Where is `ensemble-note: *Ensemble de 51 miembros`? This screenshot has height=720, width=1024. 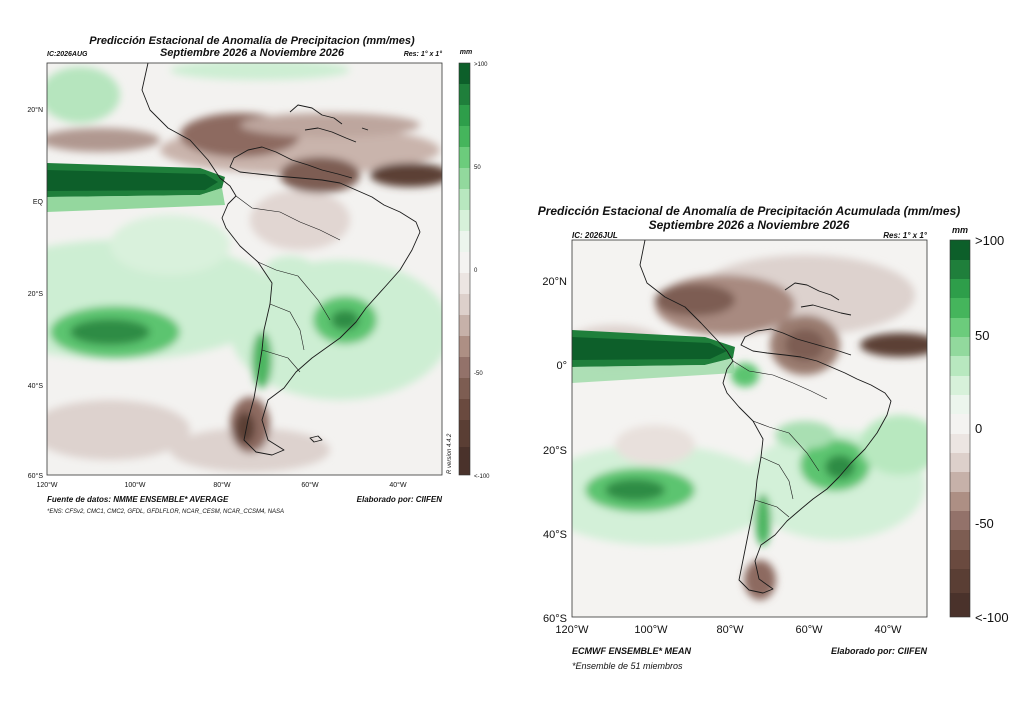
ensemble-note: *Ensemble de 51 miembros is located at coordinates (627, 666).